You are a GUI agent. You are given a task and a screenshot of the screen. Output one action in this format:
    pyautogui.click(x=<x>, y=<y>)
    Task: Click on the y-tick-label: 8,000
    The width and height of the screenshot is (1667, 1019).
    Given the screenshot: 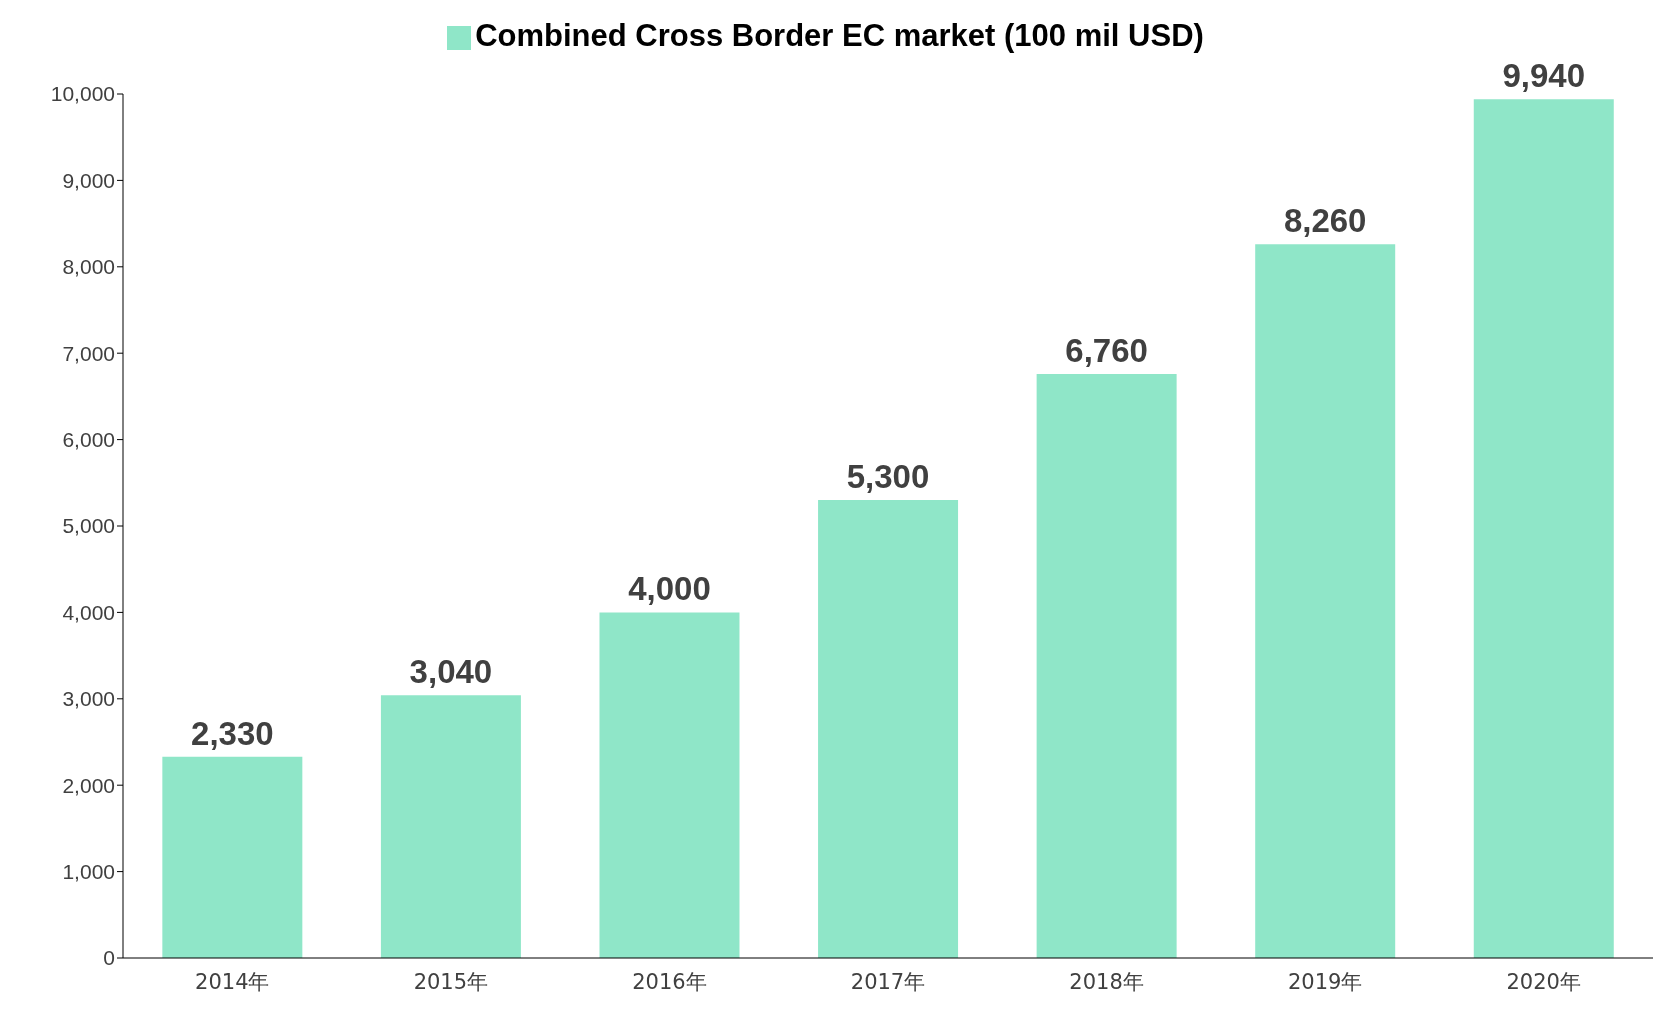 What is the action you would take?
    pyautogui.click(x=88, y=267)
    